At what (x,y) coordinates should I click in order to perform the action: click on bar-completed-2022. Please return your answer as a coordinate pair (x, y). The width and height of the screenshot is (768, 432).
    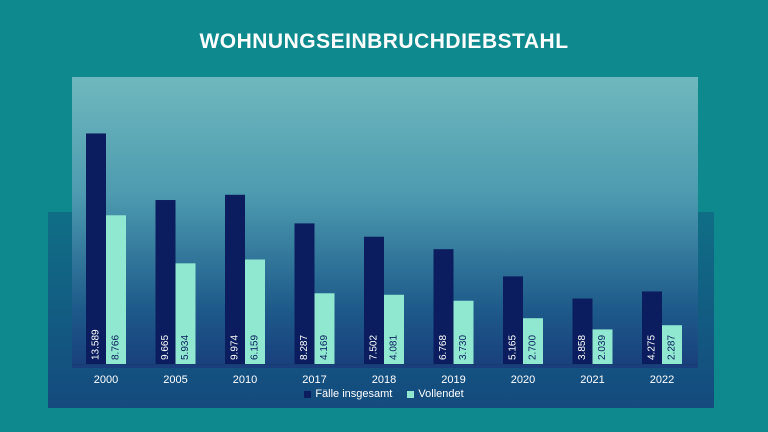
    Looking at the image, I should click on (672, 344).